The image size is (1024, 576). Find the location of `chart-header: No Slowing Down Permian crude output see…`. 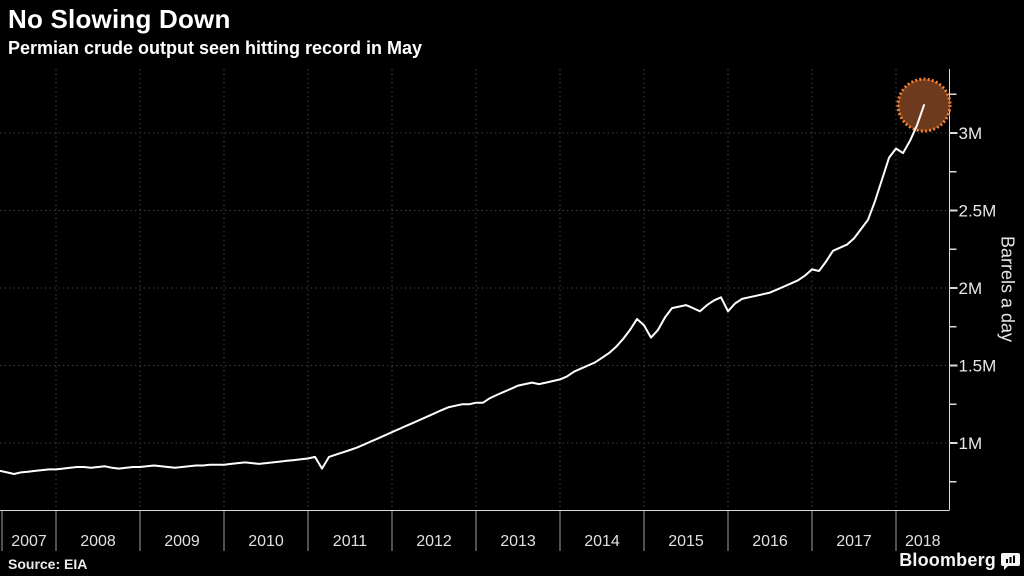

chart-header: No Slowing Down Permian crude output see… is located at coordinates (215, 31).